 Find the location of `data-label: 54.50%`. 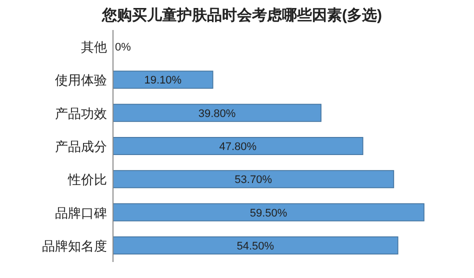

data-label: 54.50% is located at coordinates (255, 246).